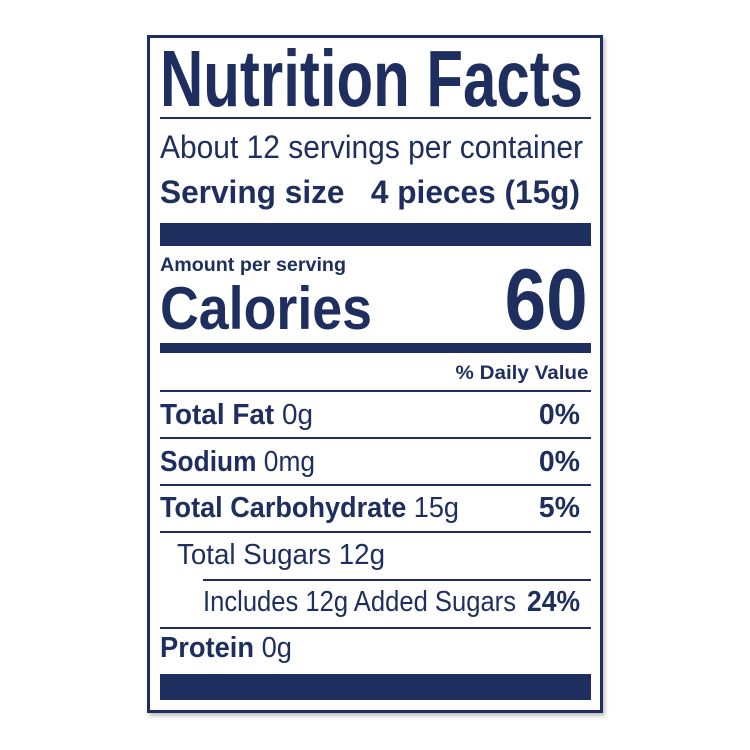 This screenshot has width=750, height=750. What do you see at coordinates (289, 462) in the screenshot?
I see `nutrient-amount: 0mg` at bounding box center [289, 462].